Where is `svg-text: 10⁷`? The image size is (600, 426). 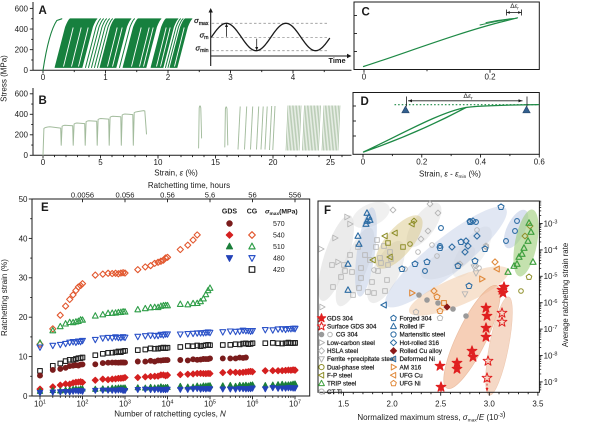 svg-text: 10⁷ is located at coordinates (295, 403).